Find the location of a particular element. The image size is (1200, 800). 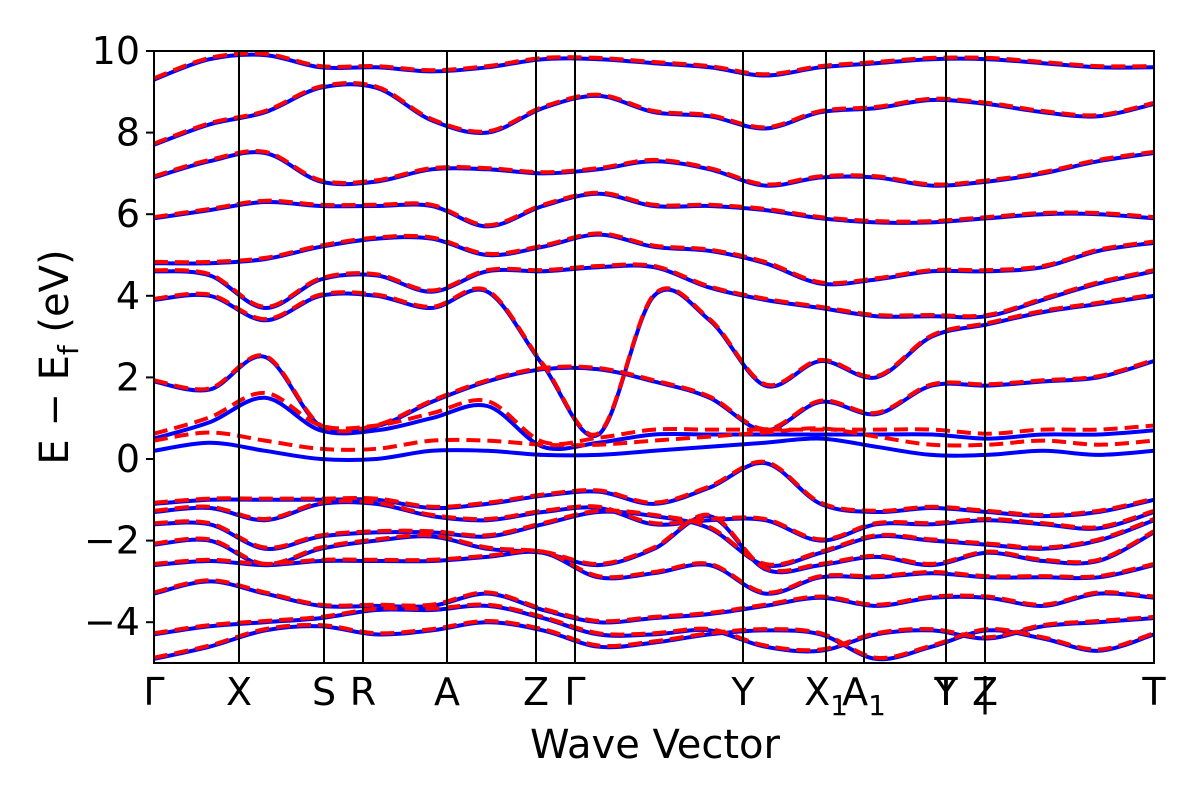

y-tick-label: −4 is located at coordinates (112, 622).